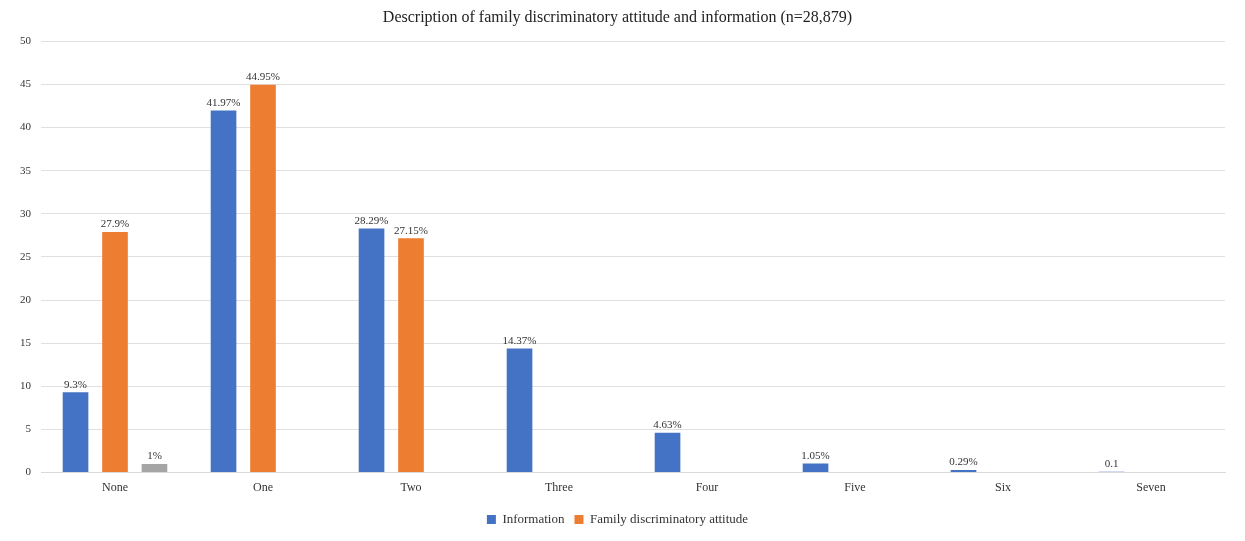  Describe the element at coordinates (28, 428) in the screenshot. I see `y-tick-label: 5` at that location.